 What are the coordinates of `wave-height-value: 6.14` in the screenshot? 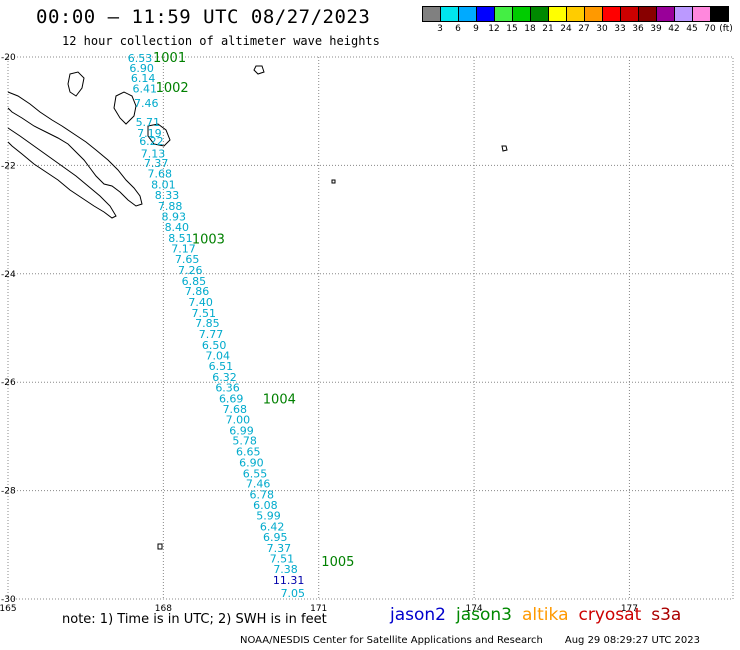 It's located at (143, 78).